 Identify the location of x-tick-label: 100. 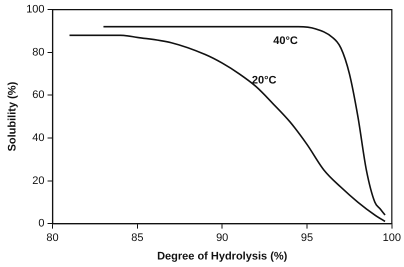
(392, 238).